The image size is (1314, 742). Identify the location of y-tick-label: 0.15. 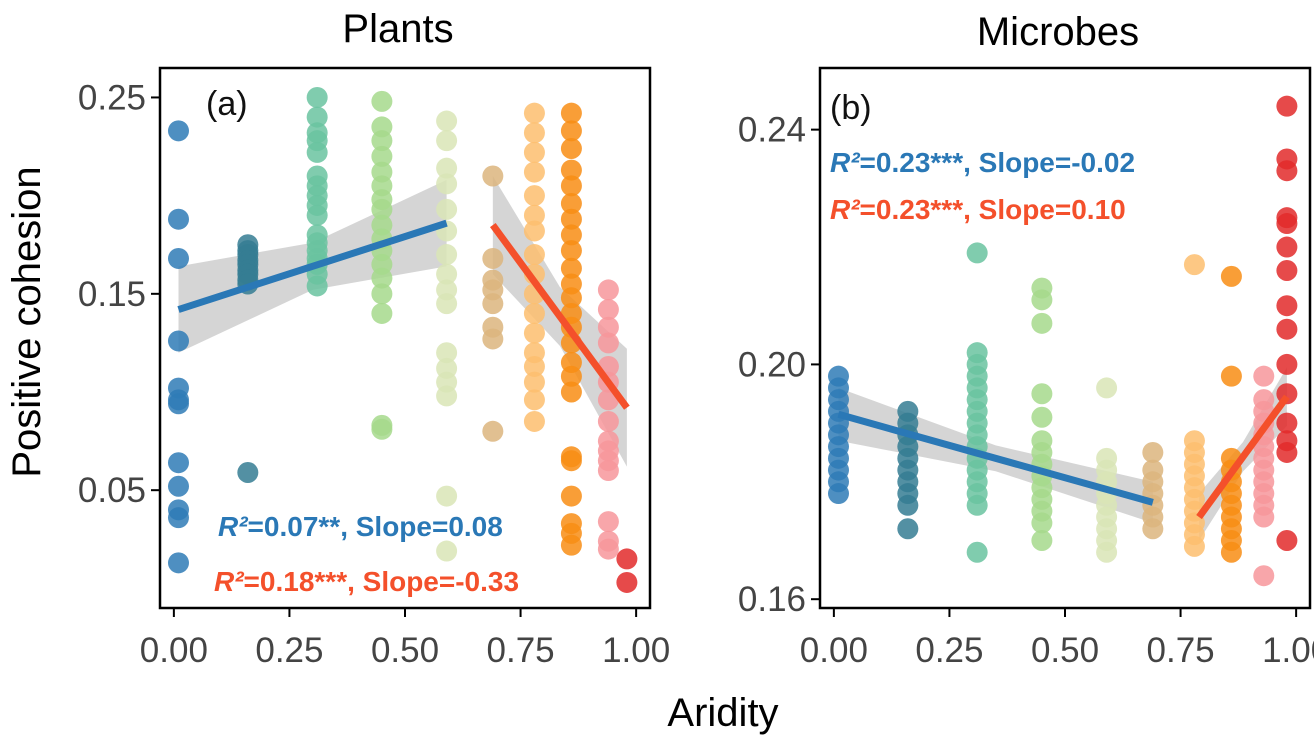
(112, 294).